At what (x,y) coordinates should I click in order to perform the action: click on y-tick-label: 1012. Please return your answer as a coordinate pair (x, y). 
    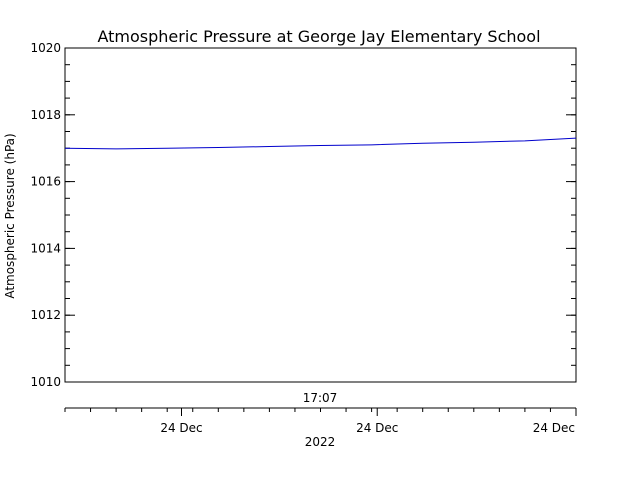
    Looking at the image, I should click on (45, 315).